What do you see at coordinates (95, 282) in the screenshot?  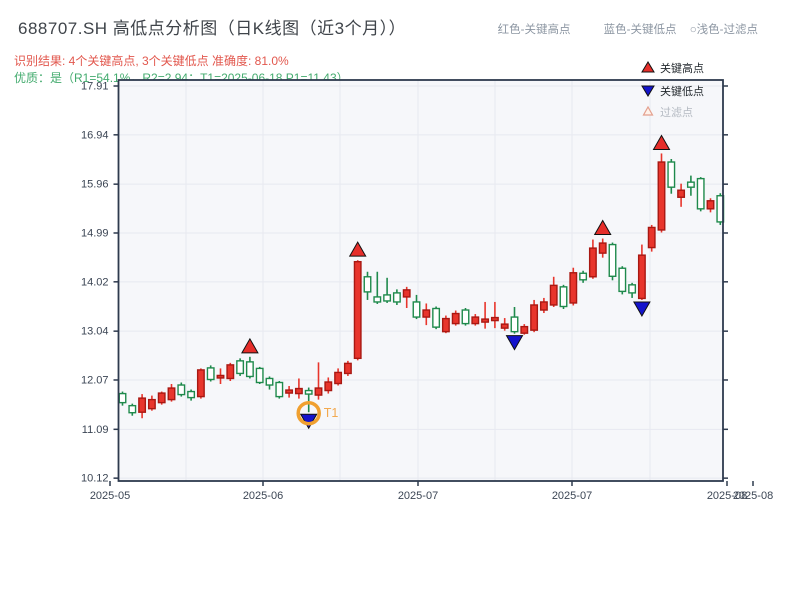 I see `y-tick-label: 14.02` at bounding box center [95, 282].